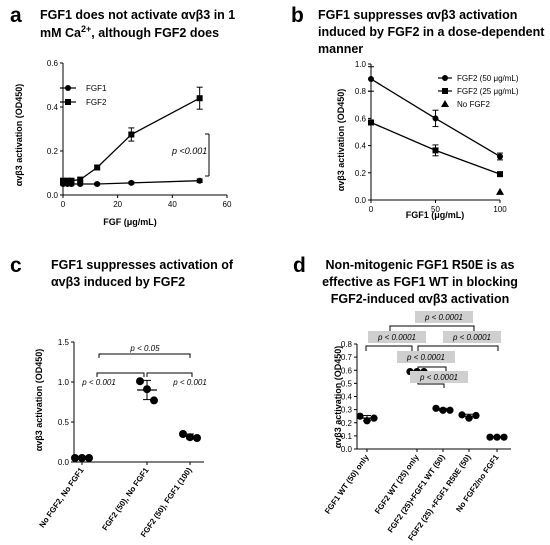 The image size is (550, 545). I want to click on panel-c-data, so click(136, 419).